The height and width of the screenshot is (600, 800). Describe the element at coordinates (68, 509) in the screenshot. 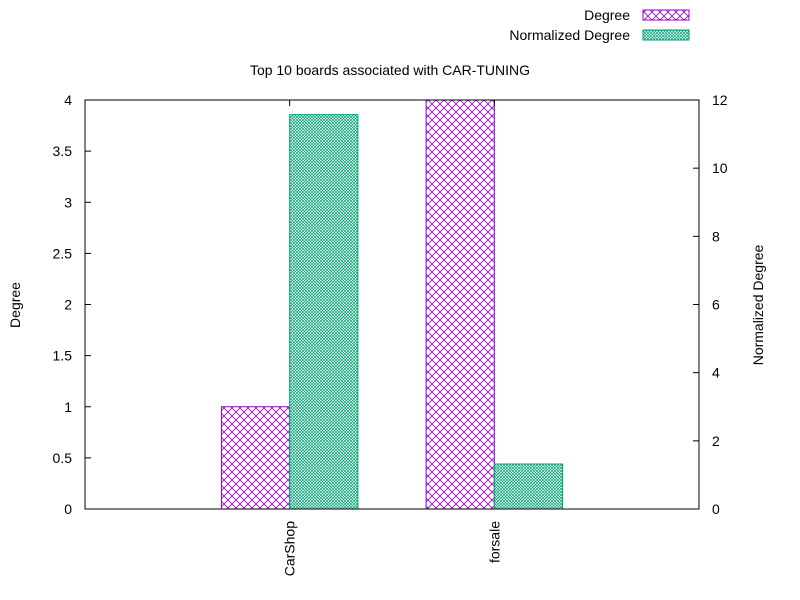

I see `y-tick-label: 0` at that location.